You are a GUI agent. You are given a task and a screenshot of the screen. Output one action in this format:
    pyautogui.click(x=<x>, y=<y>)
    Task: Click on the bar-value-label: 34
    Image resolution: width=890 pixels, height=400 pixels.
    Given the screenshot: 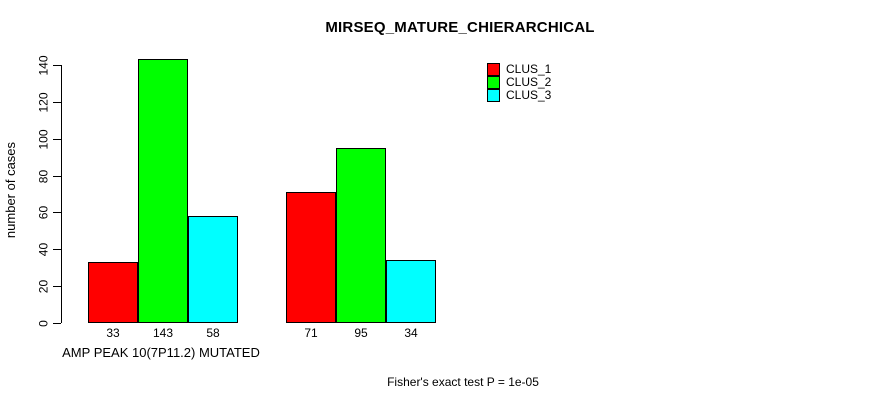 What is the action you would take?
    pyautogui.click(x=411, y=333)
    